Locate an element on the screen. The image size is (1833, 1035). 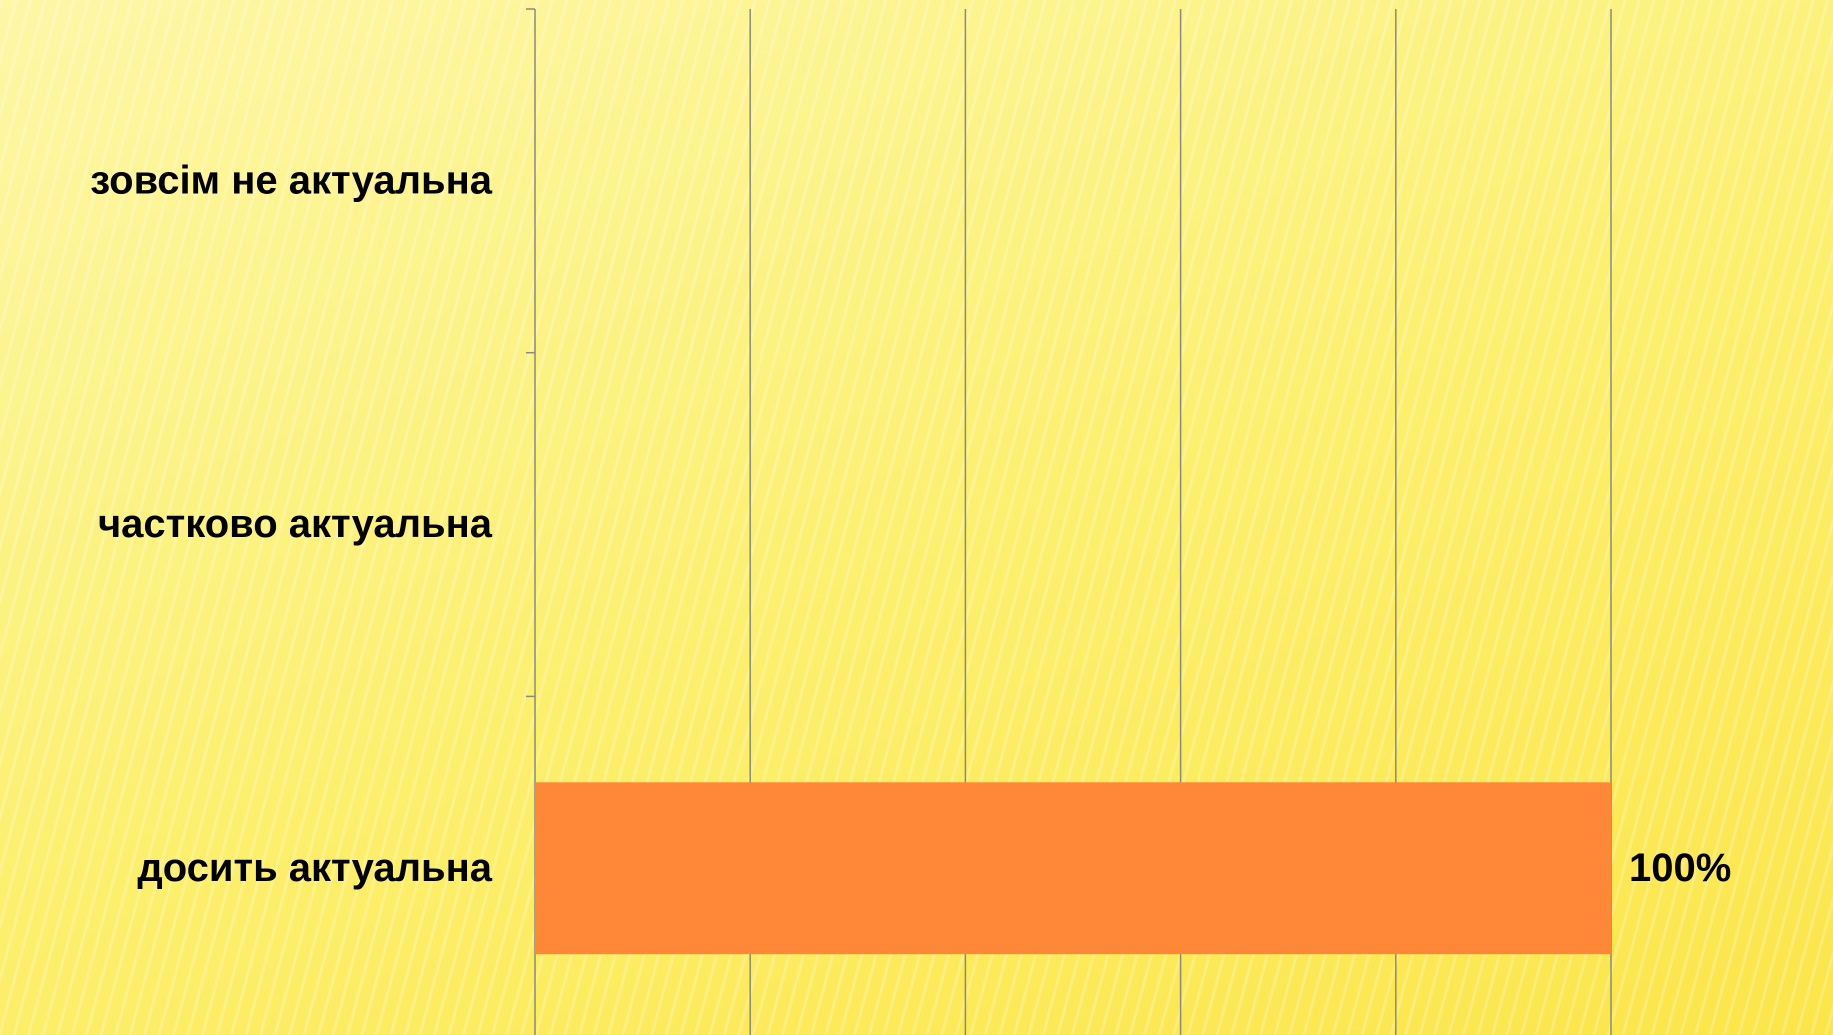
y-tick-label: досить актуальна is located at coordinates (314, 868).